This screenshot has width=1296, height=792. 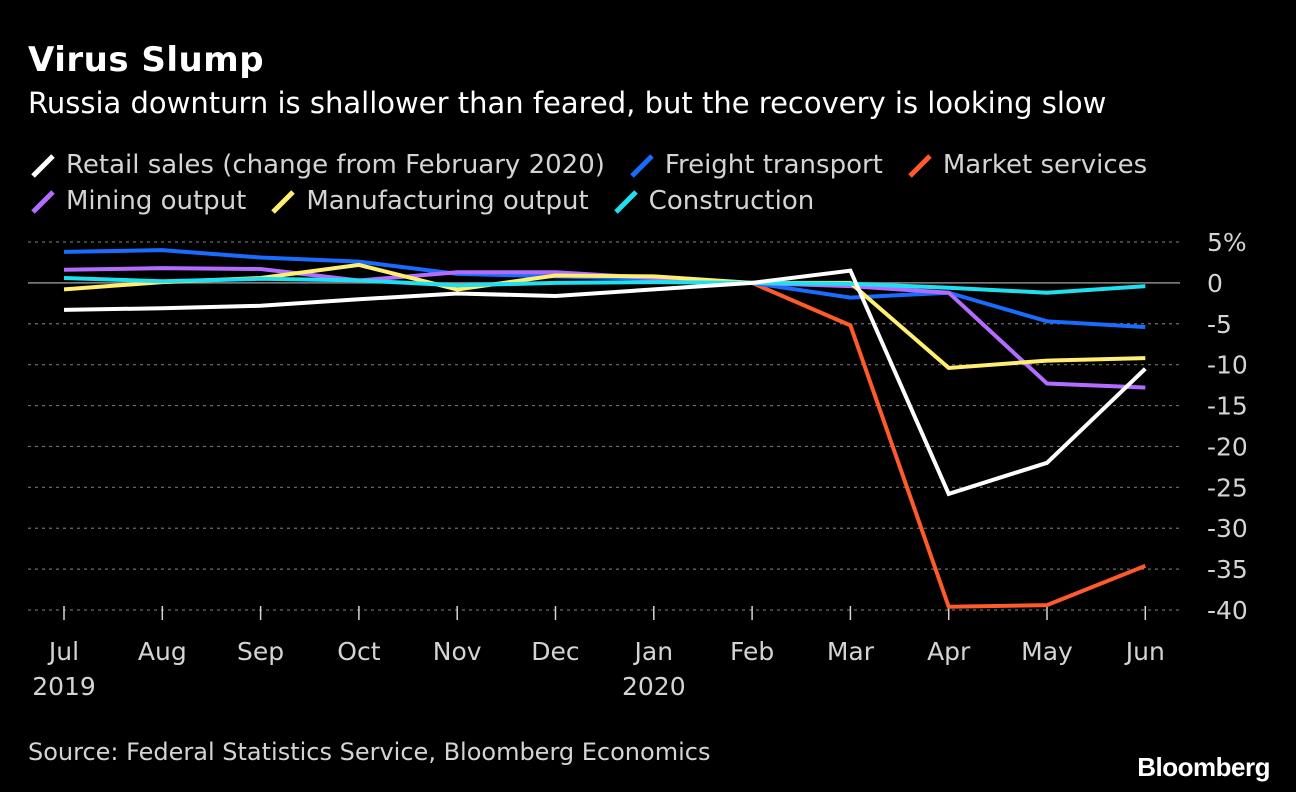 What do you see at coordinates (1227, 242) in the screenshot?
I see `y-tick-label: 5%` at bounding box center [1227, 242].